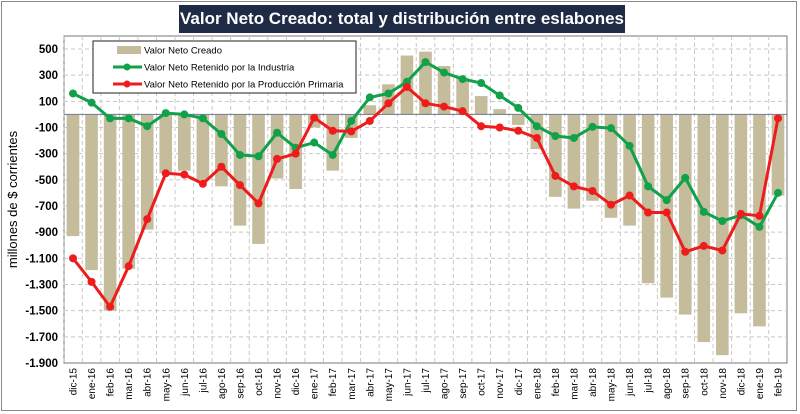 This screenshot has width=800, height=414. I want to click on y-tick-label: -700, so click(46, 207).